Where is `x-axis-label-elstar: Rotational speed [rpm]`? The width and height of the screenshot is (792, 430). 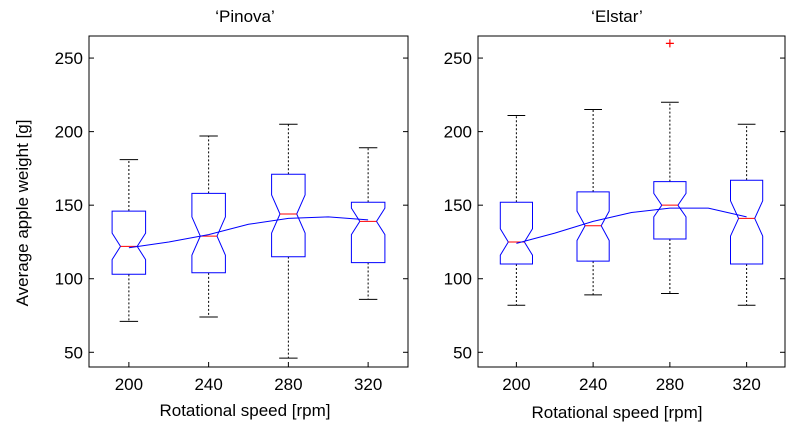
x-axis-label-elstar: Rotational speed [rpm] is located at coordinates (616, 412).